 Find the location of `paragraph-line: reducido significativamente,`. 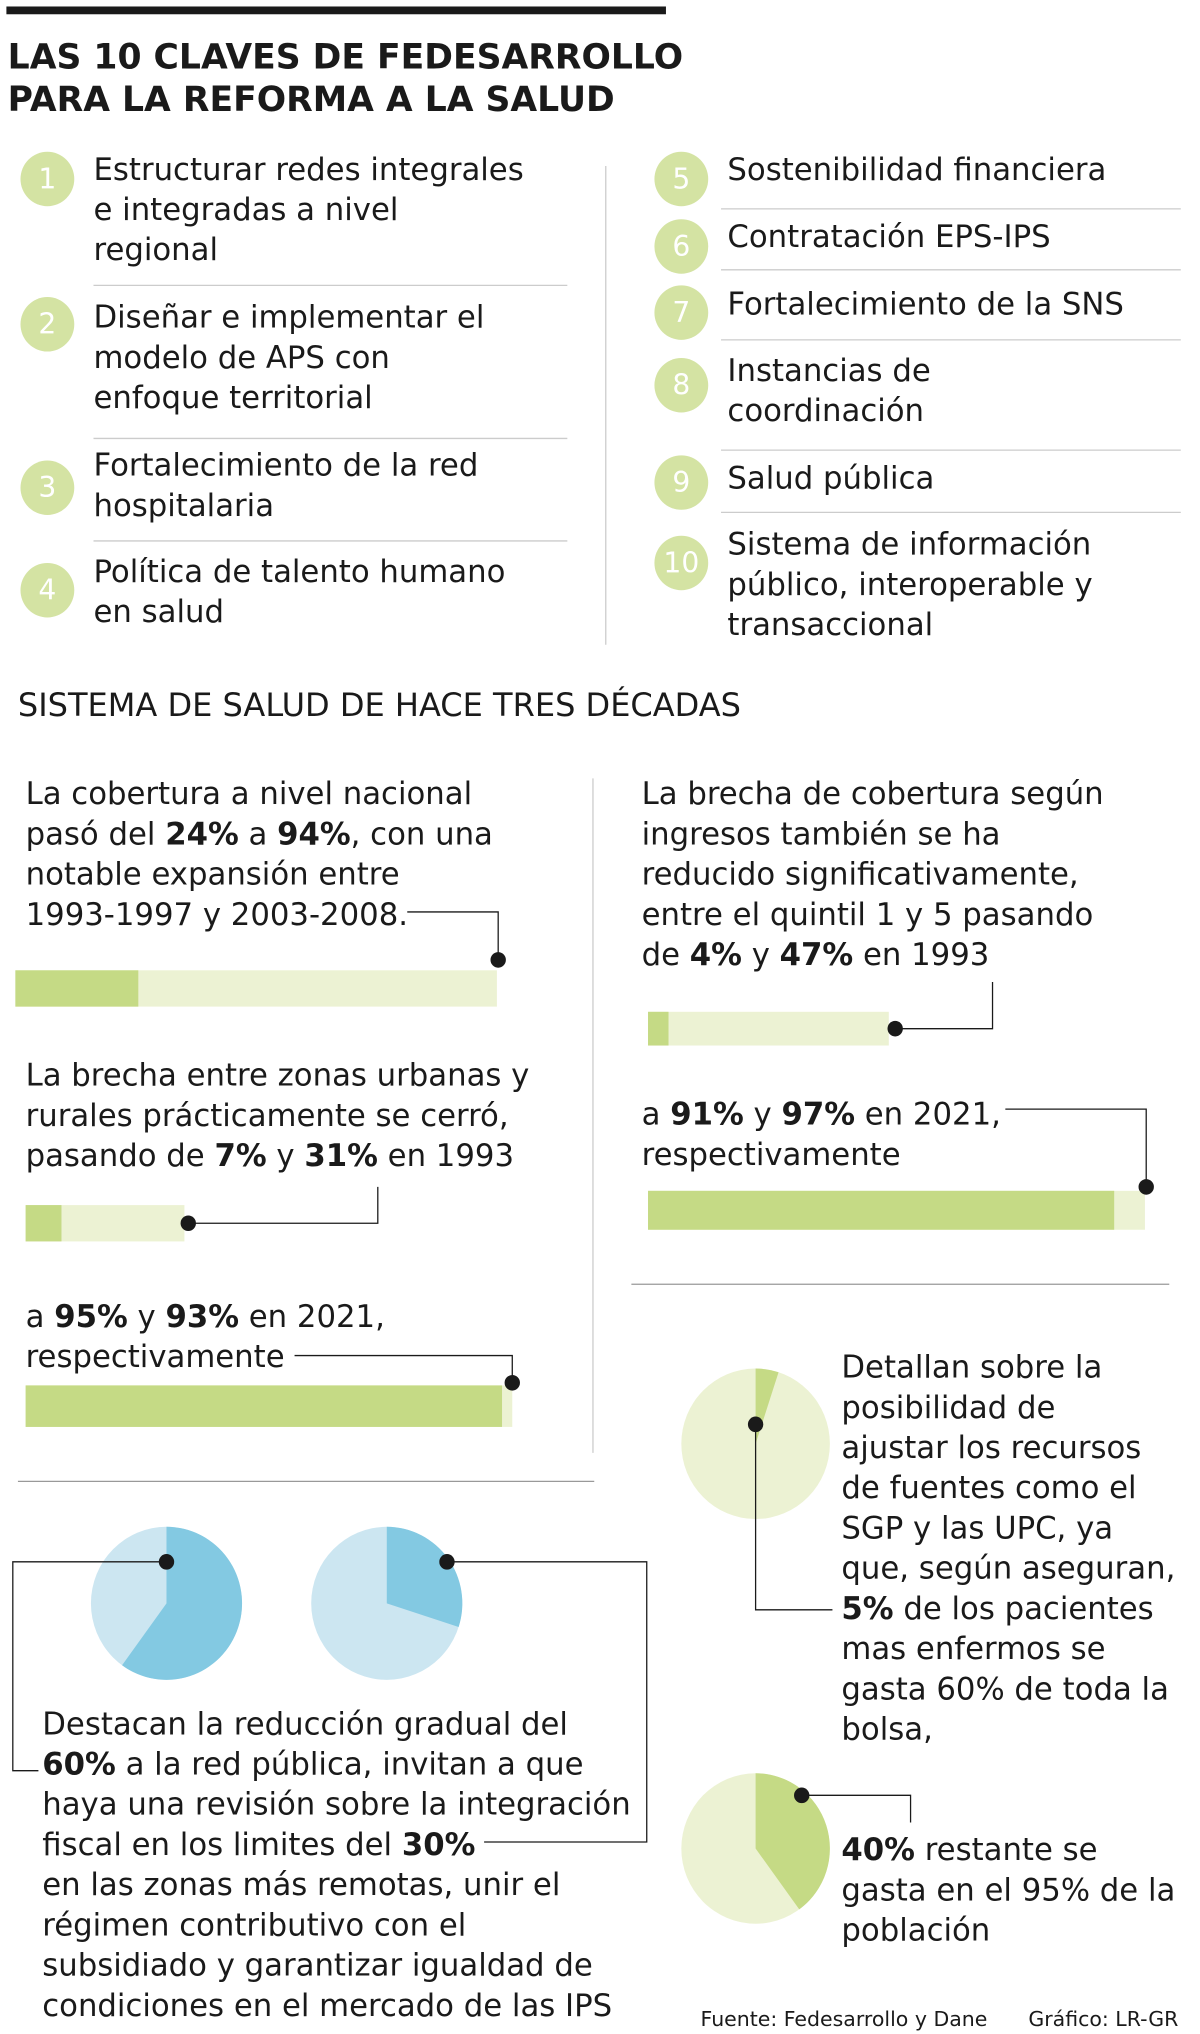

paragraph-line: reducido significativamente, is located at coordinates (860, 874).